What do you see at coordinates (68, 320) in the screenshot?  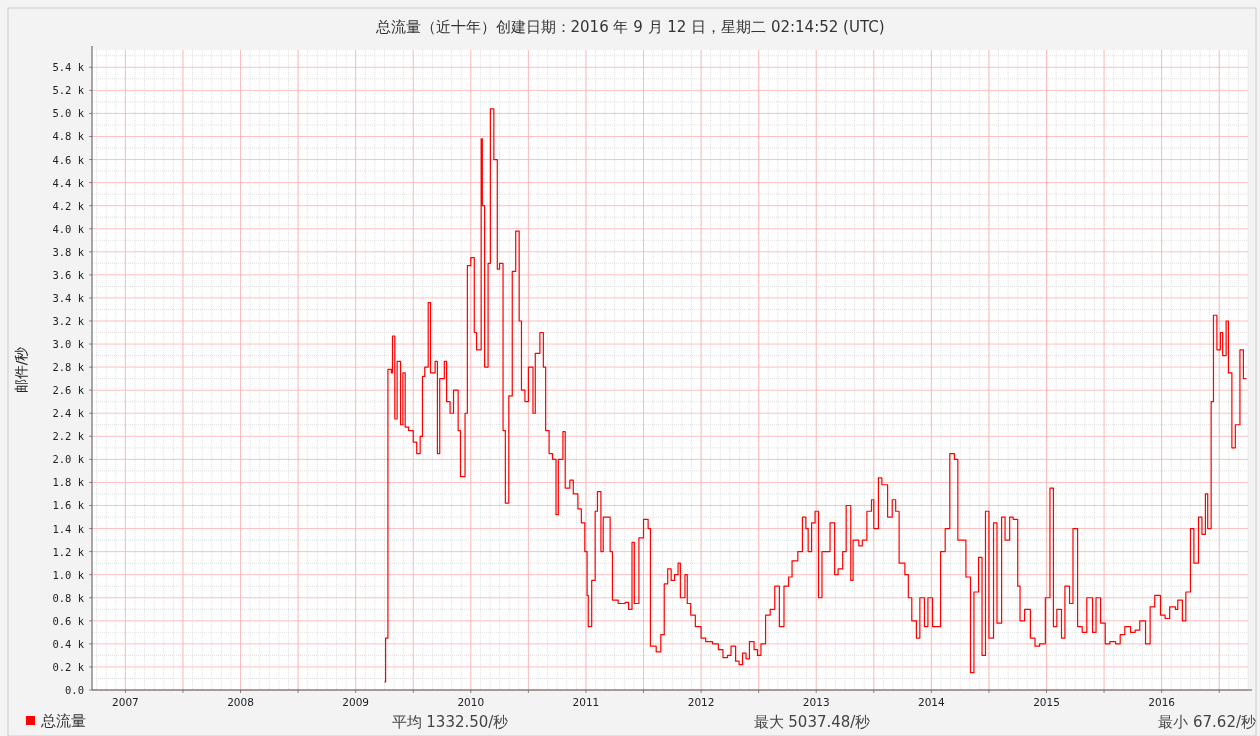 I see `y-tick-label: 3.2 k` at bounding box center [68, 320].